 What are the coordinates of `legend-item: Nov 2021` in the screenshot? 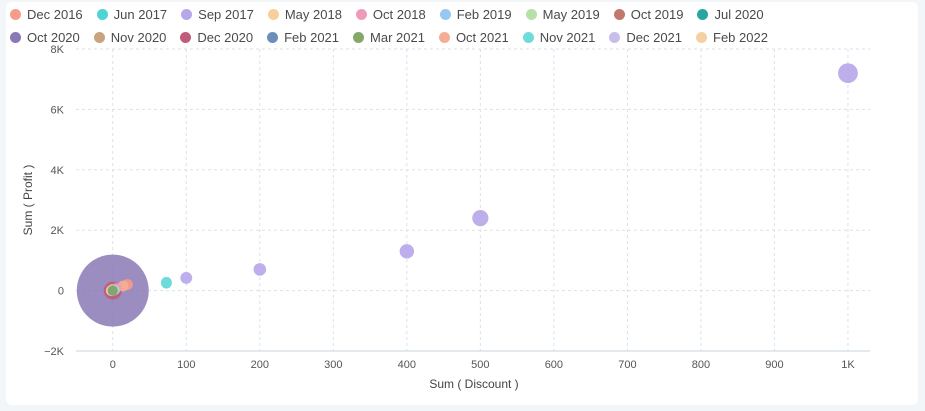 It's located at (559, 37).